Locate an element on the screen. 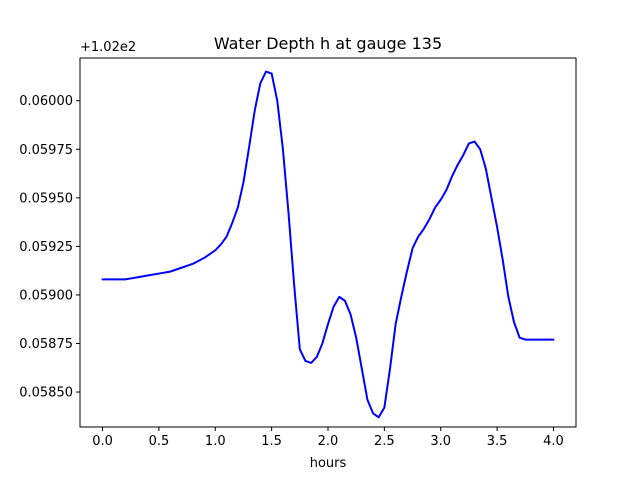  x-tick-label: 2.0 is located at coordinates (328, 441).